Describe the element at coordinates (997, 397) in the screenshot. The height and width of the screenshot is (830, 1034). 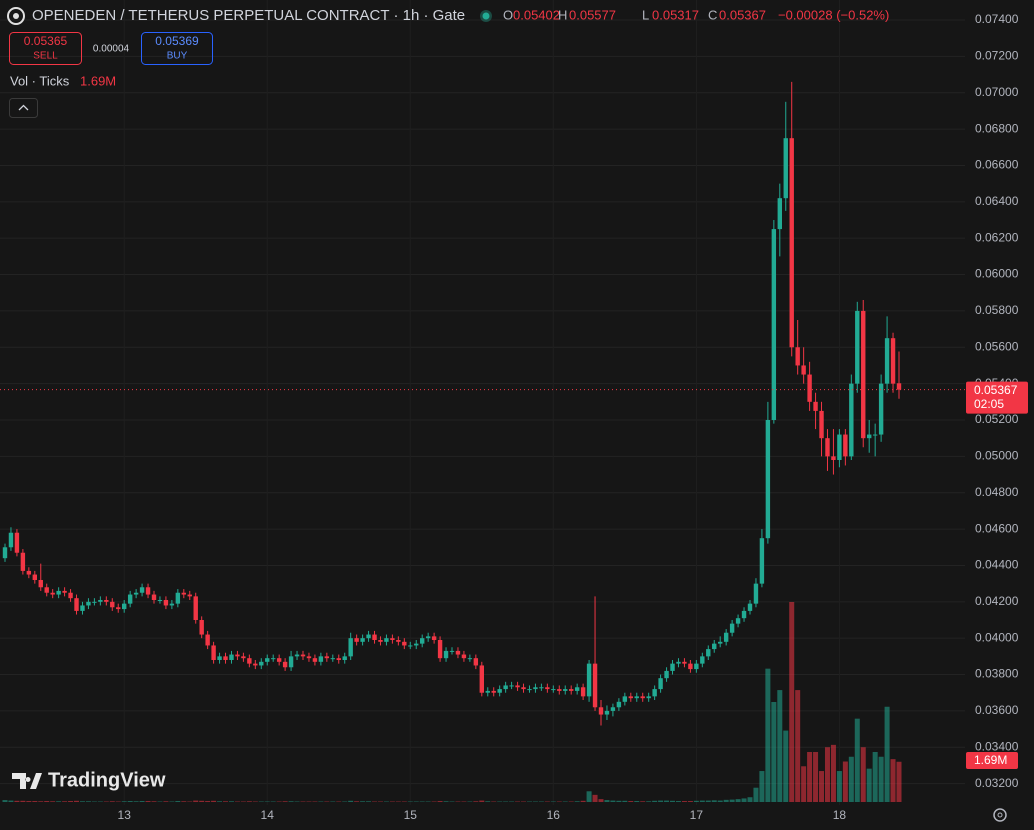
I see `price-tag` at that location.